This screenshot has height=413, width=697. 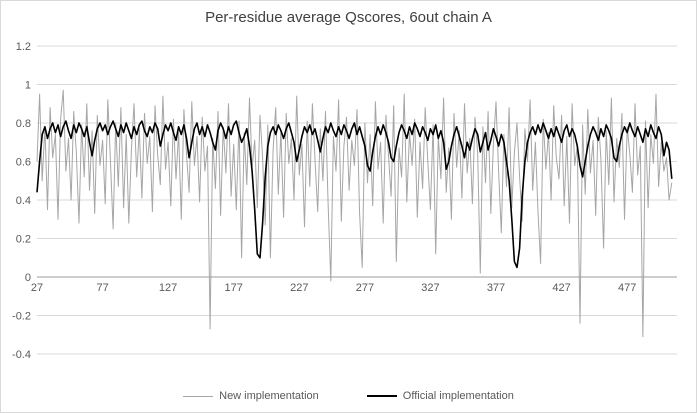 What do you see at coordinates (102, 288) in the screenshot?
I see `x-tick-label: 77` at bounding box center [102, 288].